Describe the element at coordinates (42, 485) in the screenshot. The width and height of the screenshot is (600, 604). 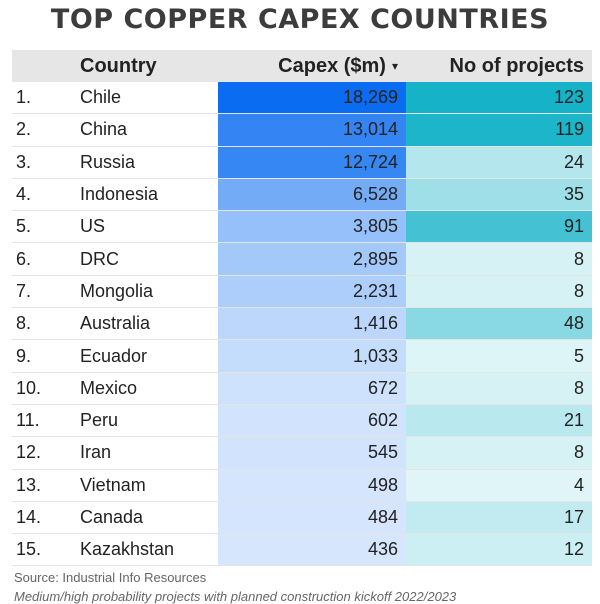
I see `rank-cell: 13.` at that location.